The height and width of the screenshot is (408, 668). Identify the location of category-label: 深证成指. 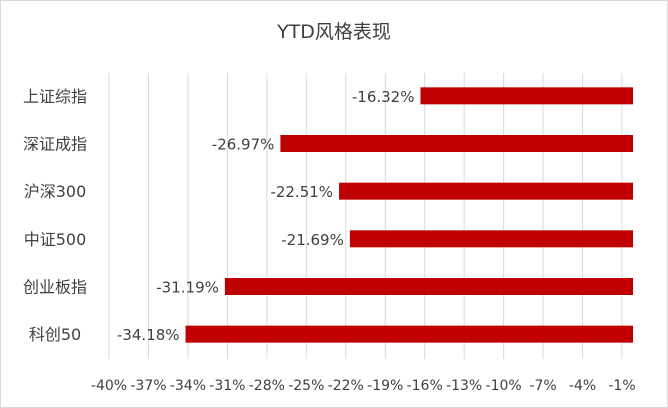
(55, 144).